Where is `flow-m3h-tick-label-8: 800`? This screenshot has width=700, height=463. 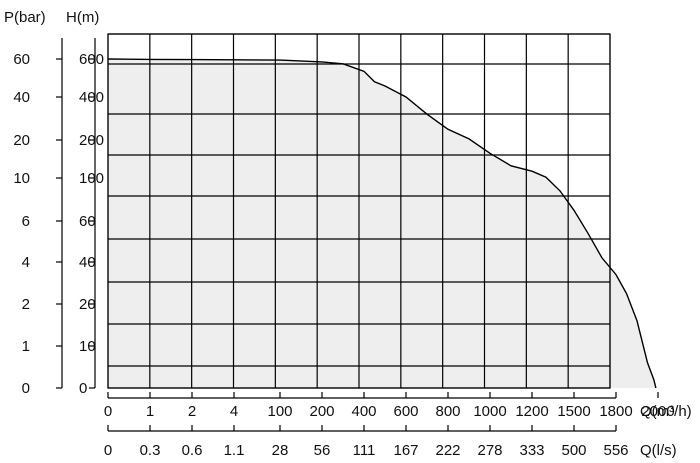 flow-m3h-tick-label-8: 800 is located at coordinates (447, 411).